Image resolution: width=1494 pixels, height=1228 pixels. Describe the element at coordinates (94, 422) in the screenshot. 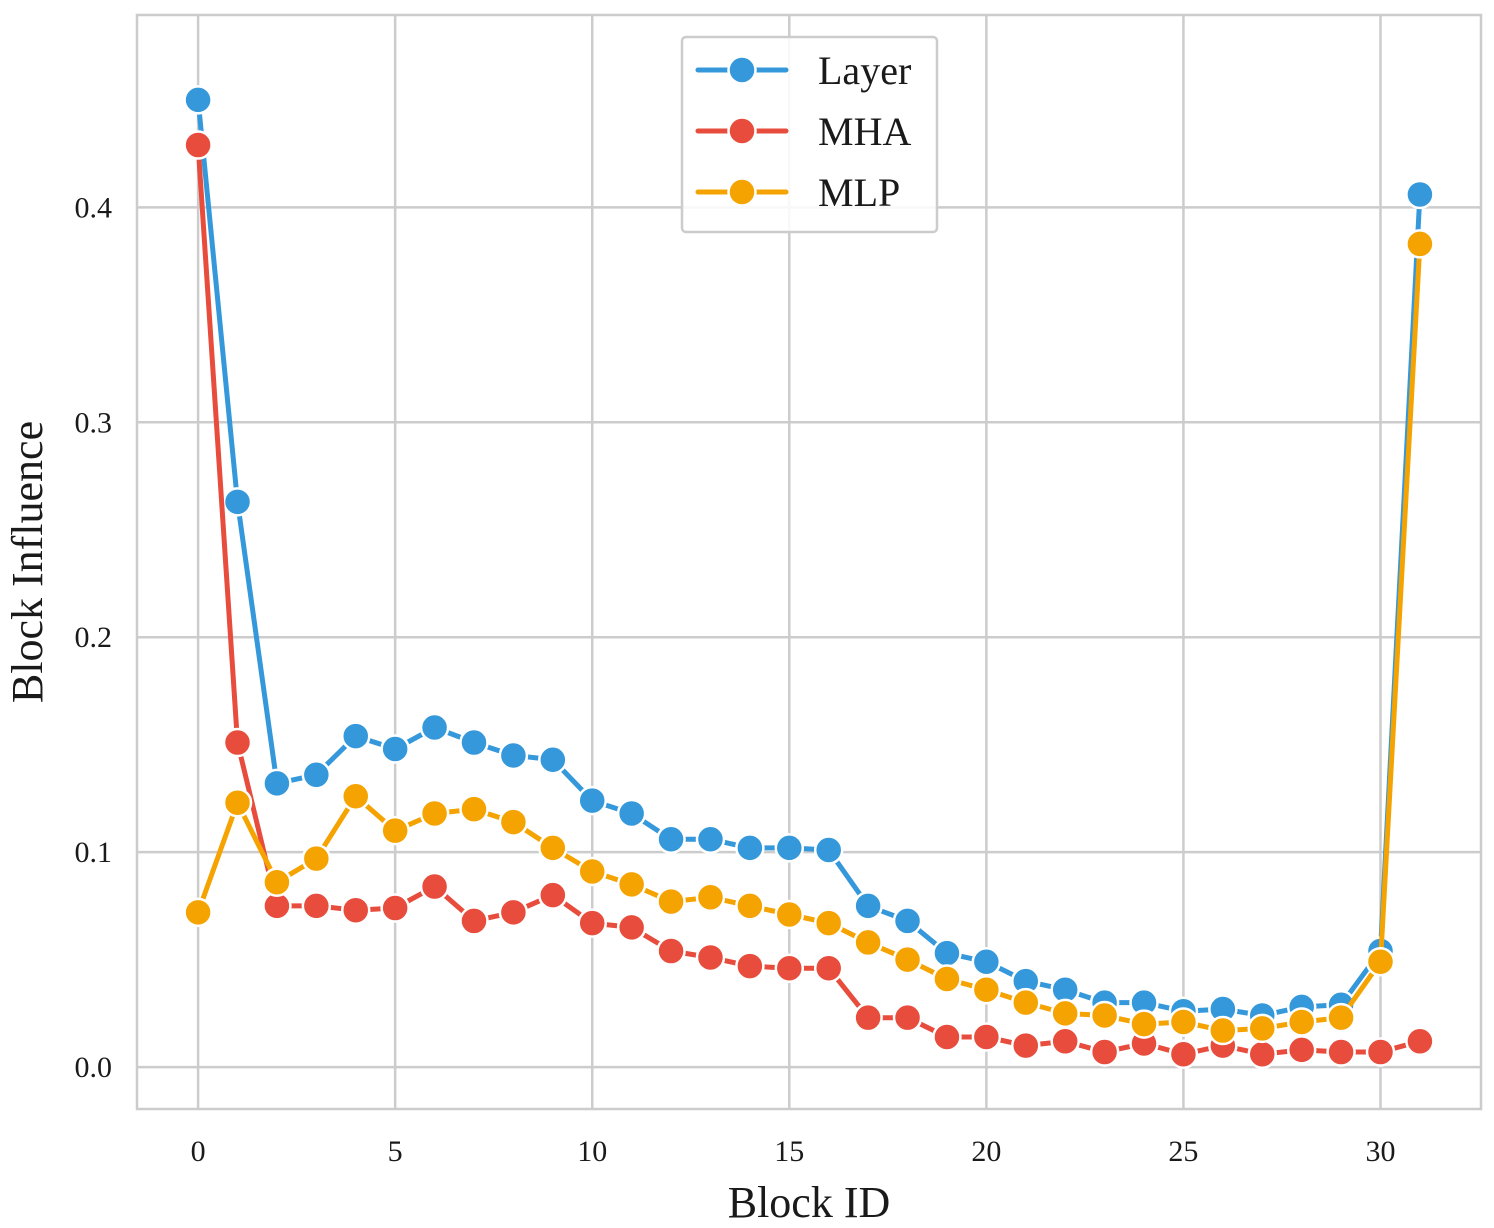

I see `y-tick-label: 0.3` at that location.